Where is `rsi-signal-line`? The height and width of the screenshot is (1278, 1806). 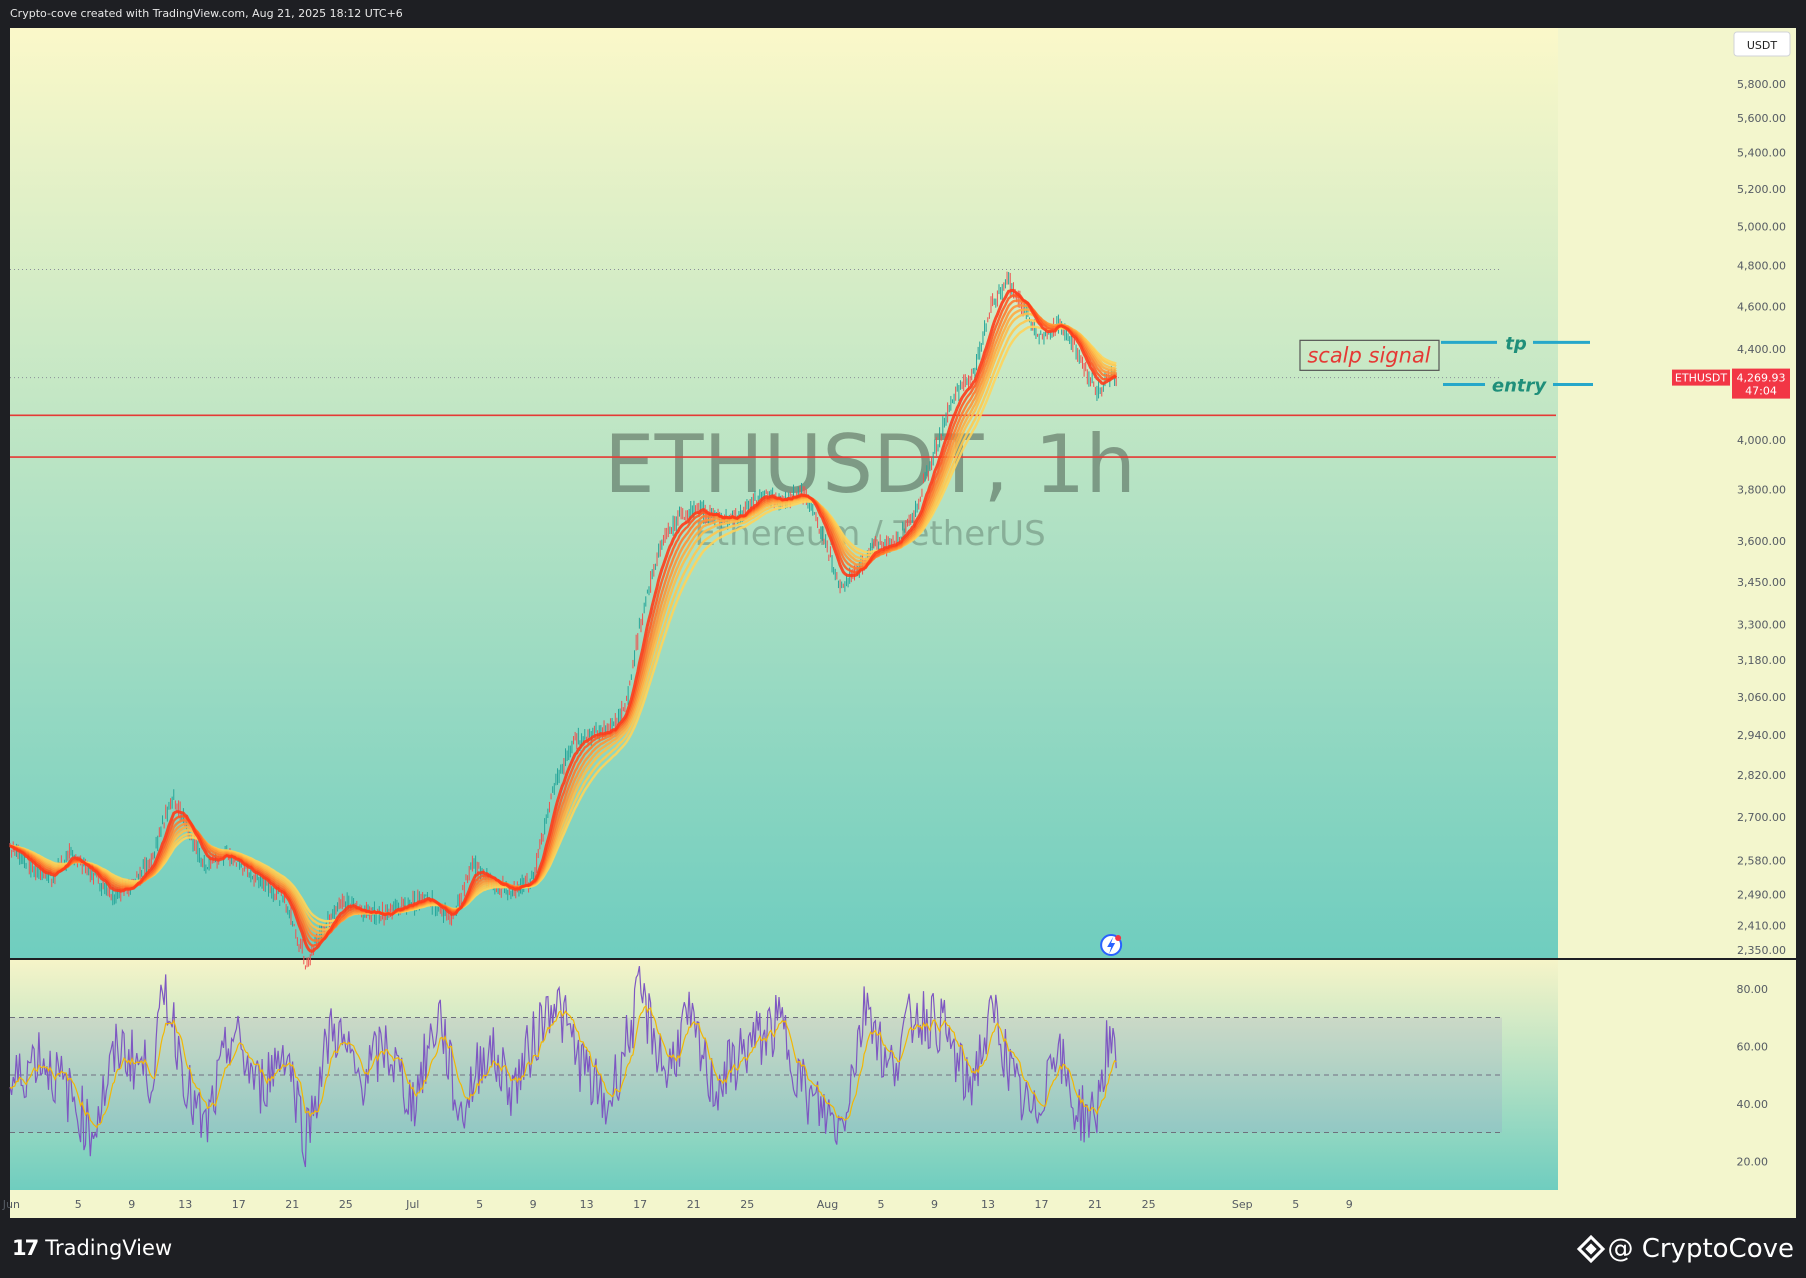 rsi-signal-line is located at coordinates (563, 1067).